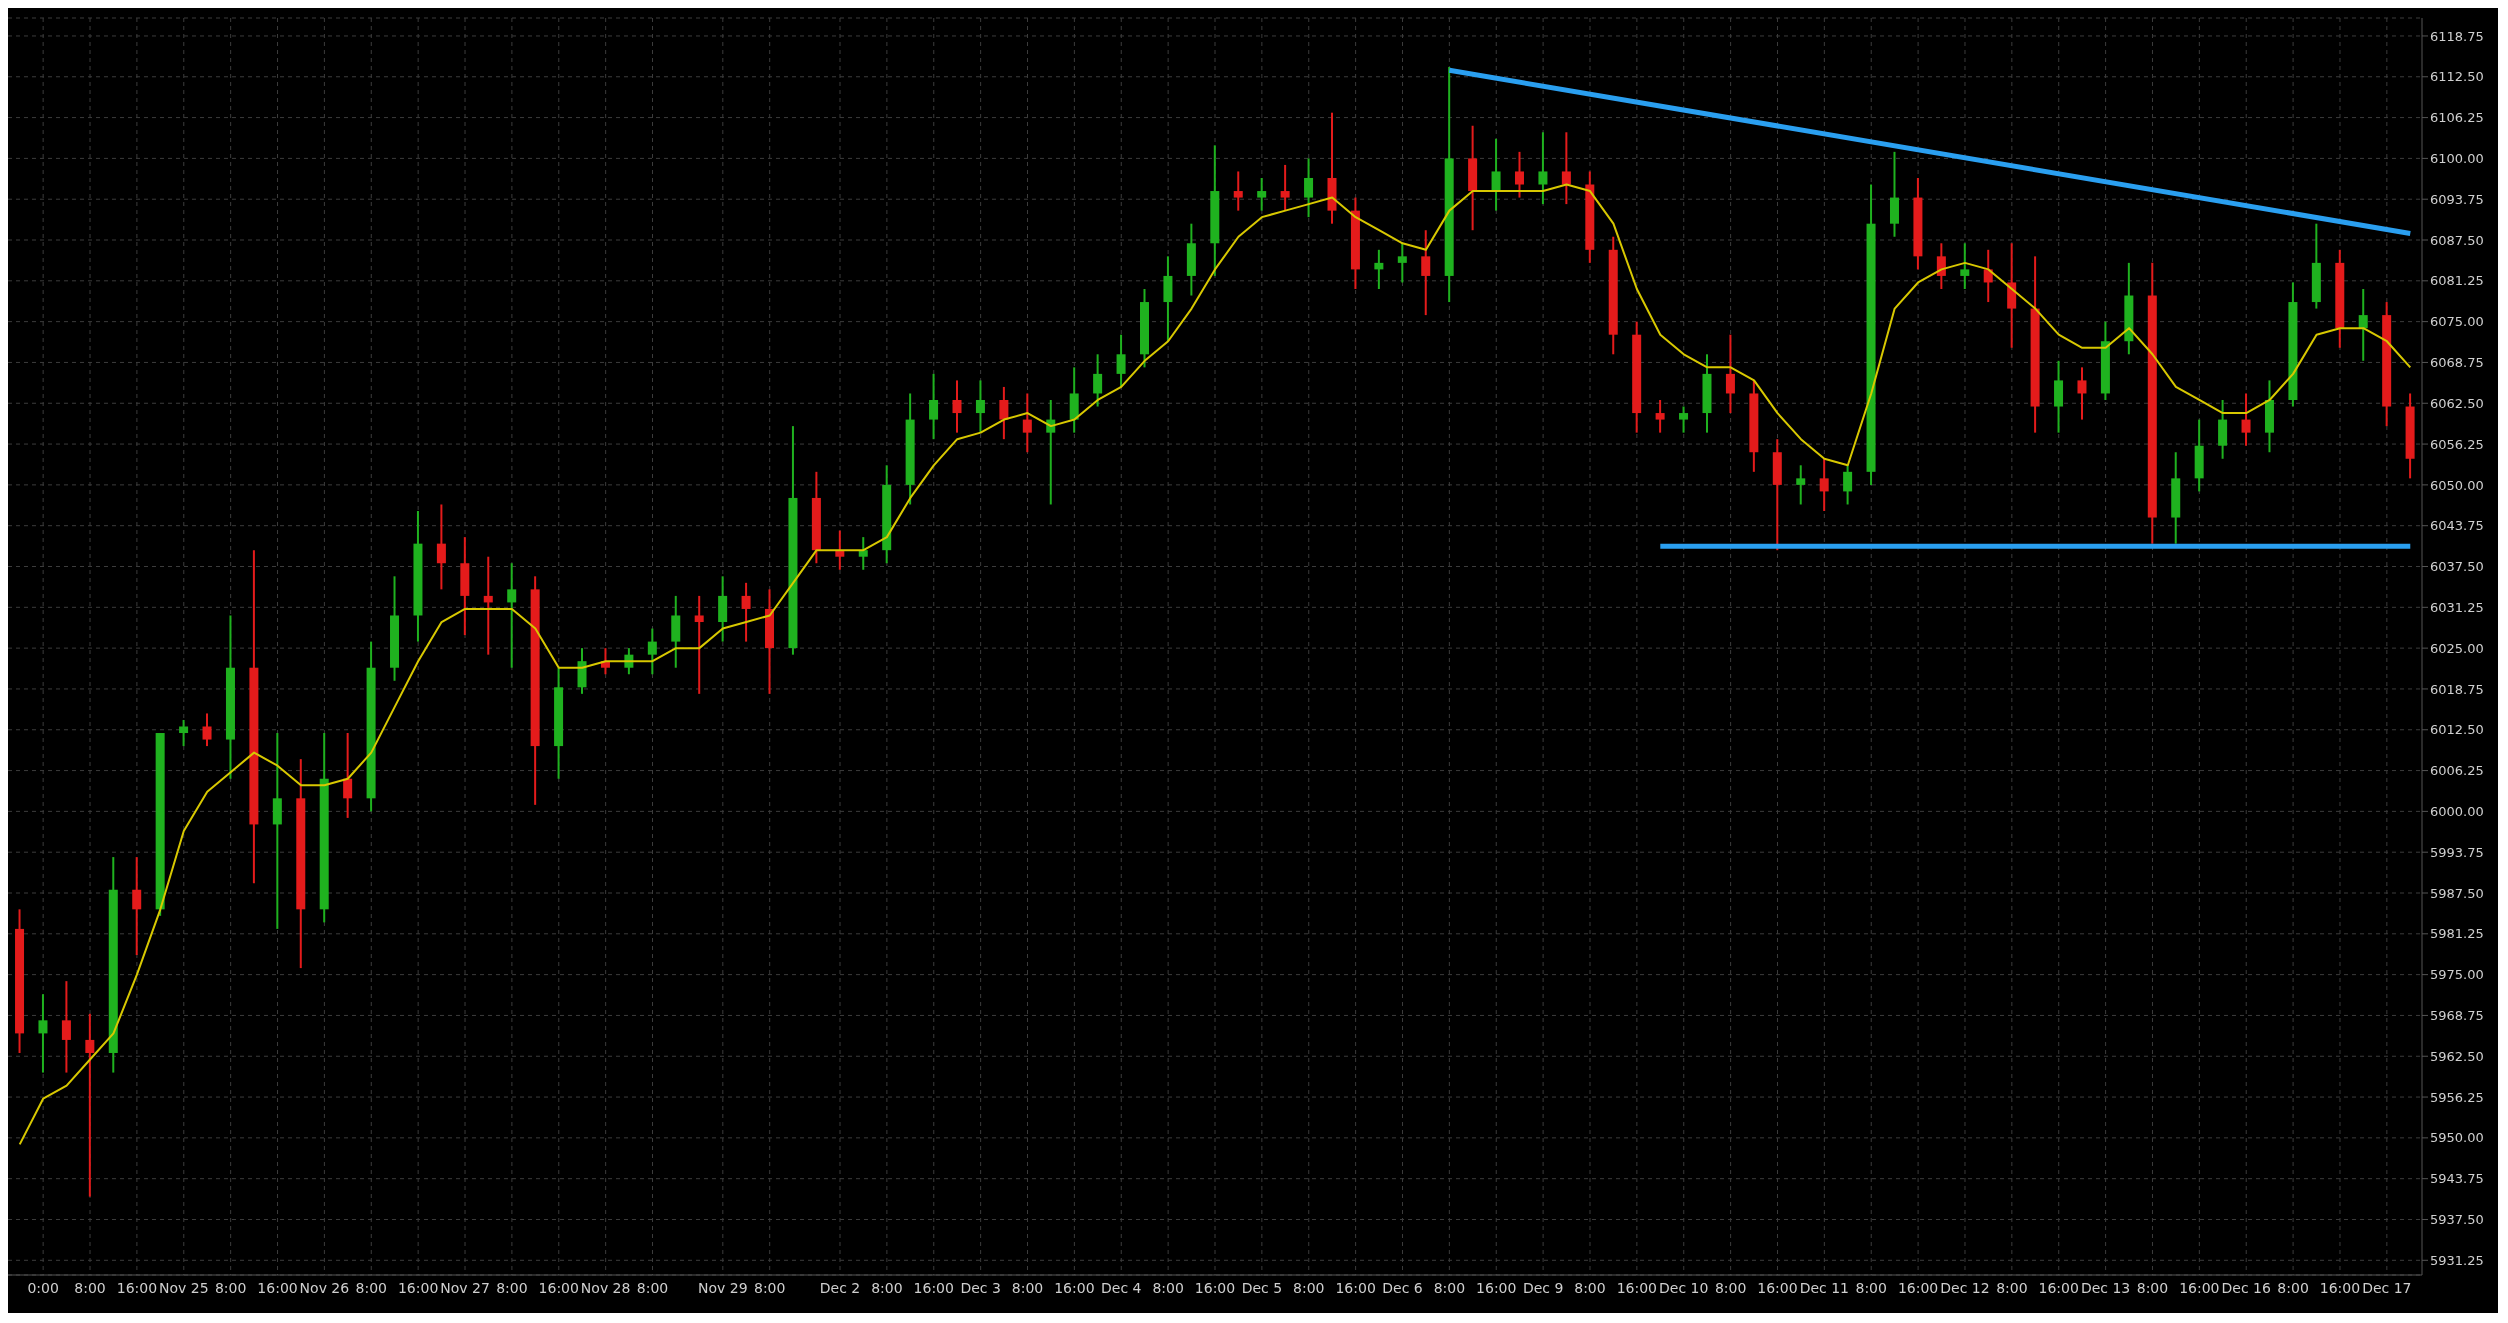 This screenshot has height=1323, width=2508. What do you see at coordinates (2457, 1179) in the screenshot?
I see `y-tick-label: 5943.75` at bounding box center [2457, 1179].